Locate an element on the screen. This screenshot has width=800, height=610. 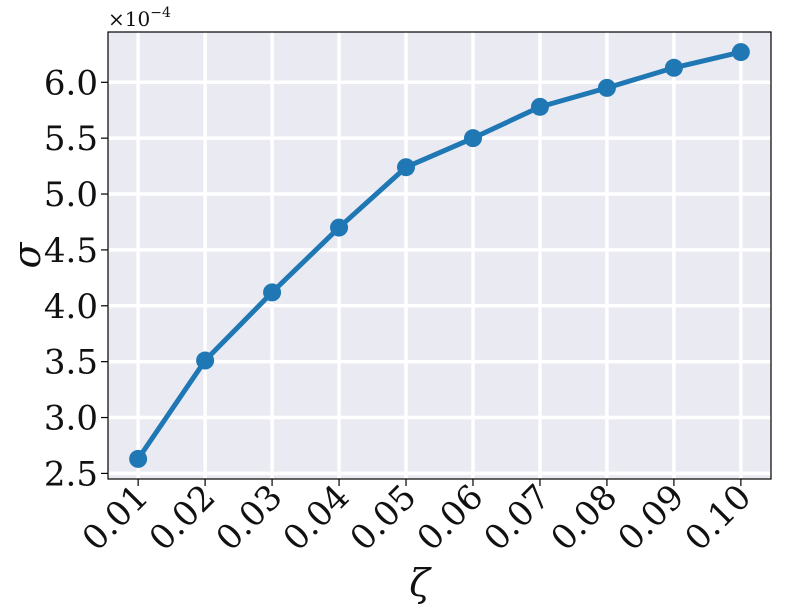
y-axis-multiplier: ×10⁻⁴ is located at coordinates (139, 18).